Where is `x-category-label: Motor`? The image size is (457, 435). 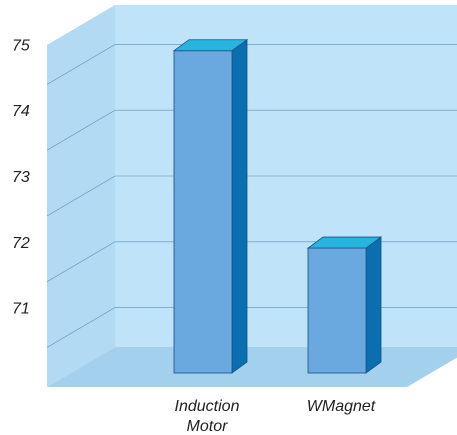
x-category-label: Motor is located at coordinates (208, 426).